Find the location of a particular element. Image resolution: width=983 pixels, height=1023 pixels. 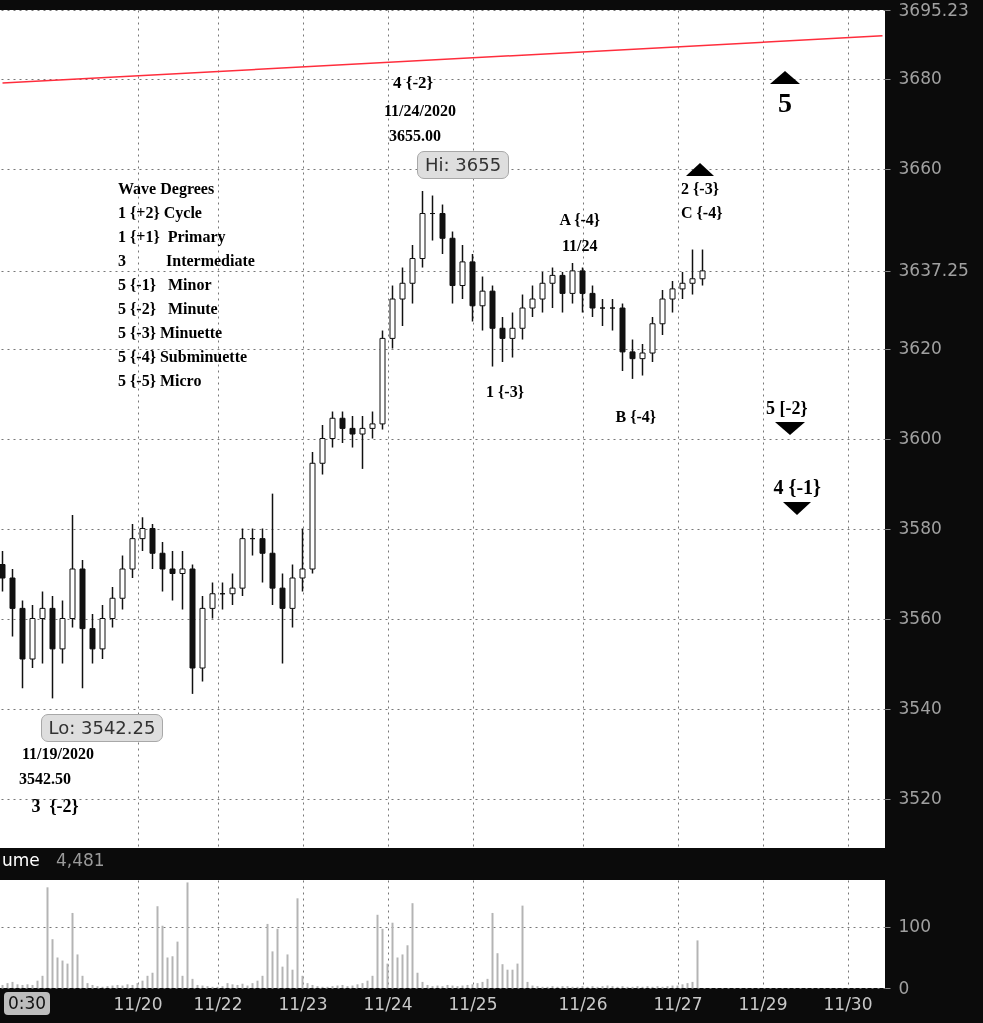

y-tick-label: 3560 is located at coordinates (920, 618).